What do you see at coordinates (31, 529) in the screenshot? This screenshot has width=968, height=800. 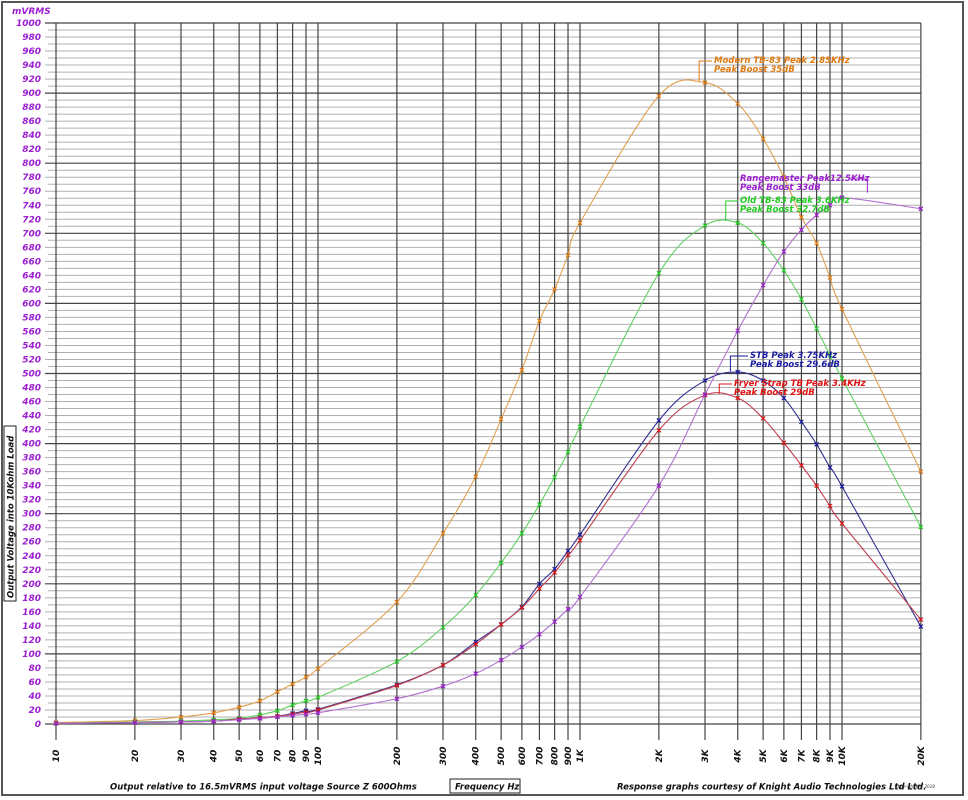 I see `y-tick-label: 280` at bounding box center [31, 529].